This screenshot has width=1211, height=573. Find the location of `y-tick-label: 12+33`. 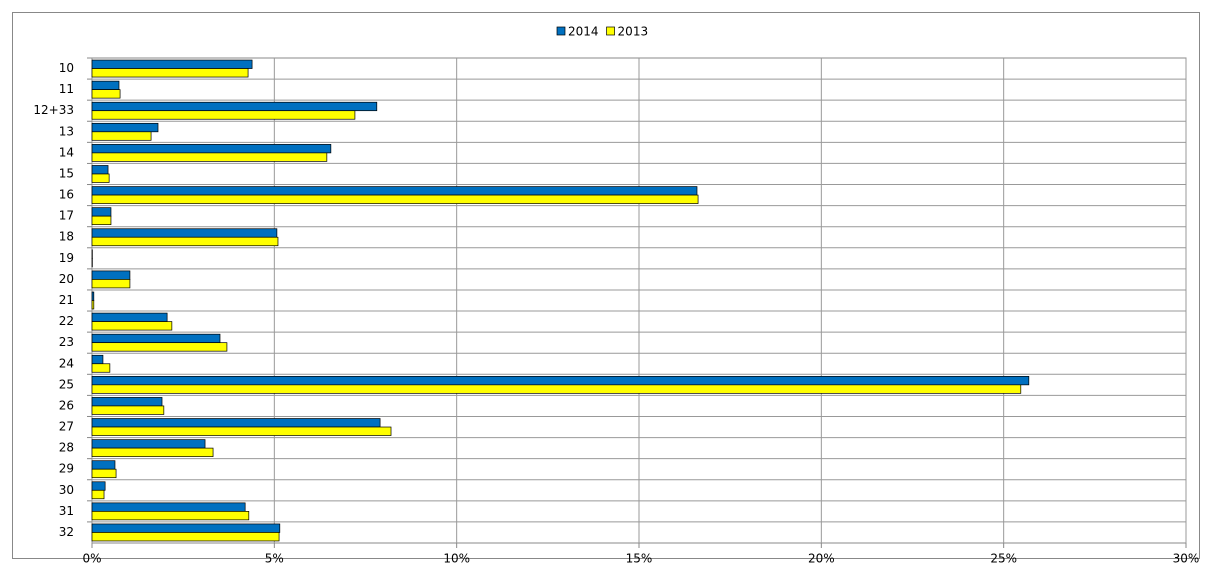

y-tick-label: 12+33 is located at coordinates (53, 110).